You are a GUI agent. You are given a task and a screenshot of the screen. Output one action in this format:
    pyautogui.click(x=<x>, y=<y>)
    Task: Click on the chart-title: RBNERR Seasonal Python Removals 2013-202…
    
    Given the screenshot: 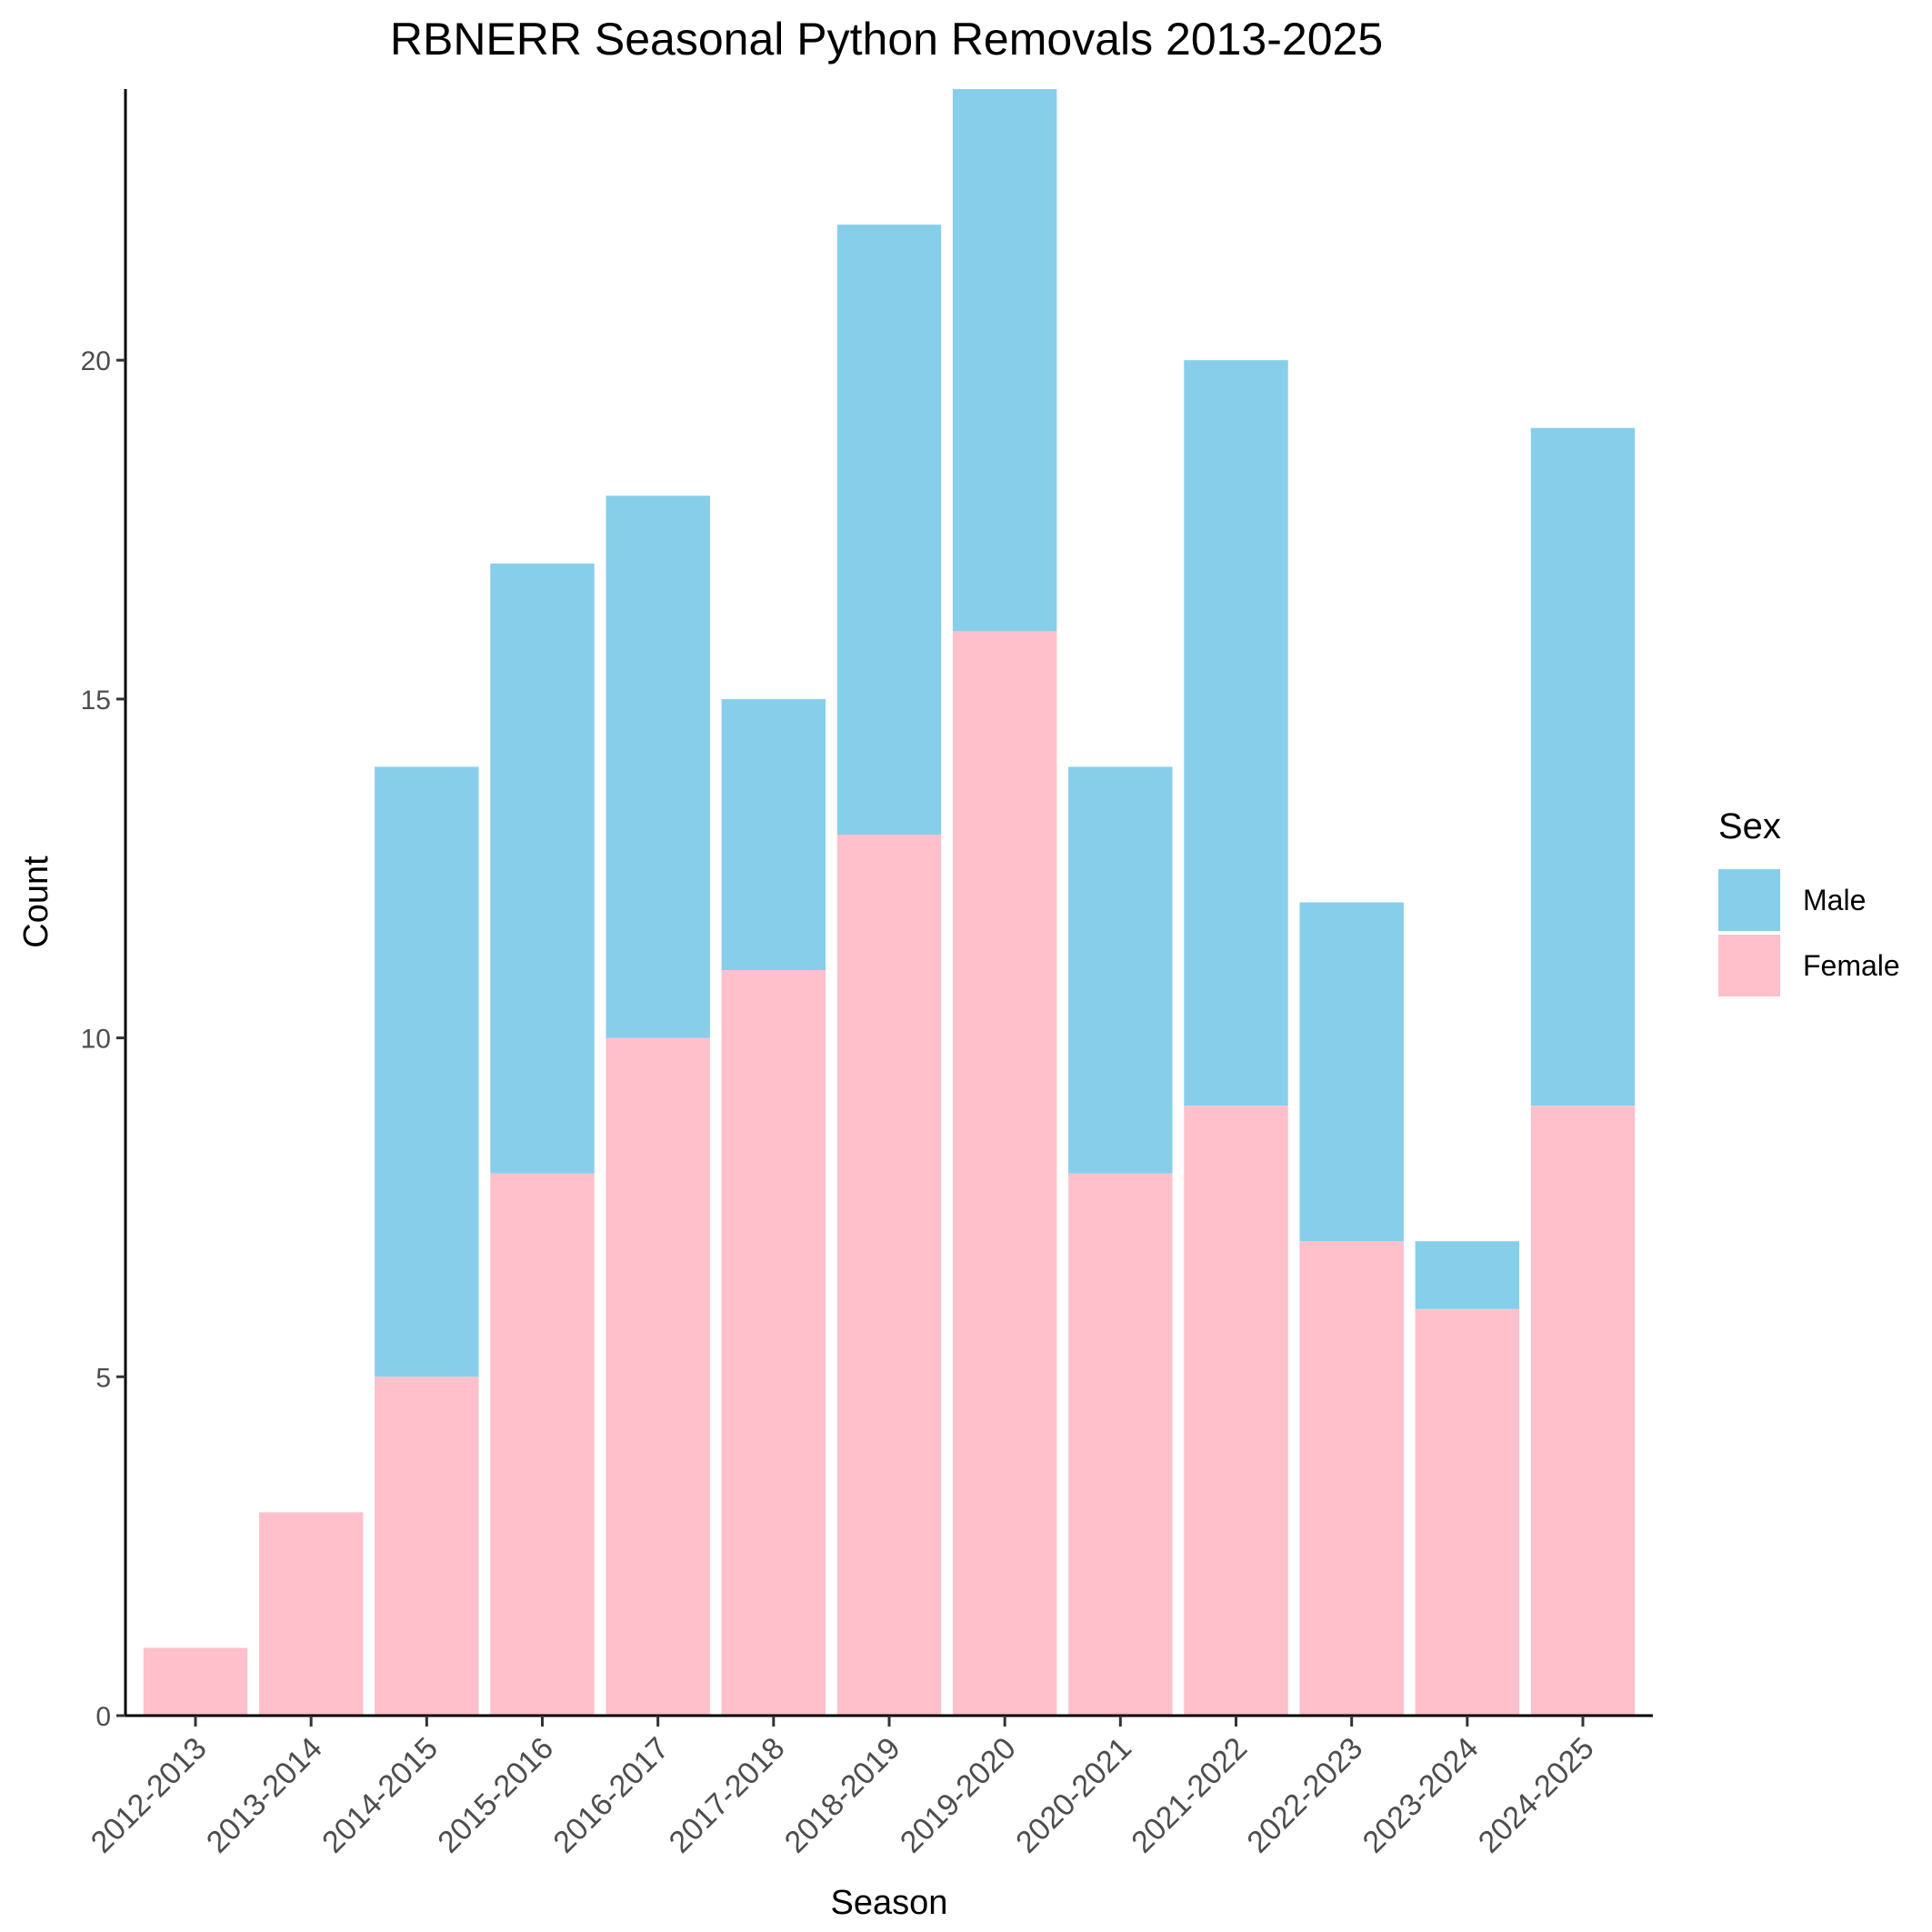 What is the action you would take?
    pyautogui.click(x=886, y=39)
    